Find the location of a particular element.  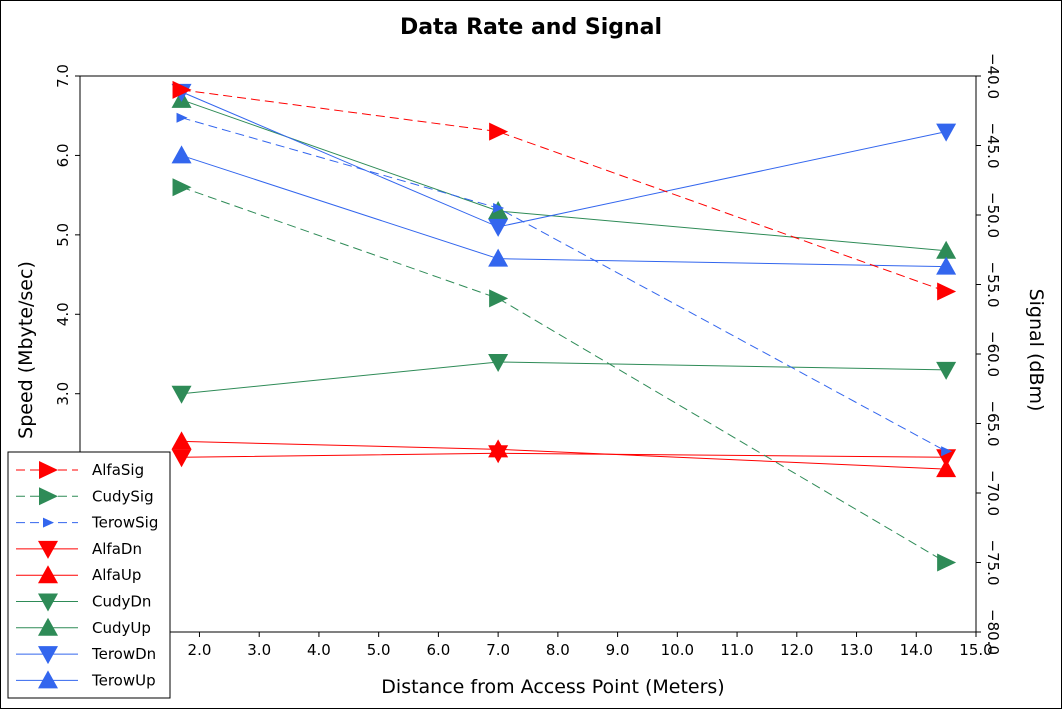

x-tick-label: 10.0 is located at coordinates (677, 650).